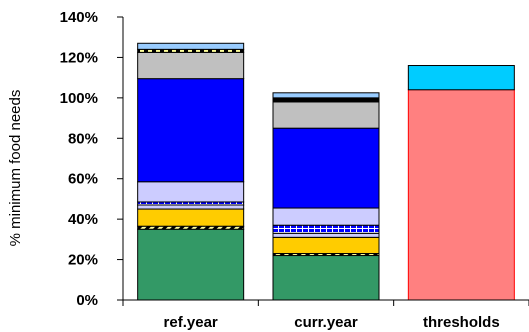 The width and height of the screenshot is (529, 332). What do you see at coordinates (79, 98) in the screenshot?
I see `y-tick-label: 100%` at bounding box center [79, 98].